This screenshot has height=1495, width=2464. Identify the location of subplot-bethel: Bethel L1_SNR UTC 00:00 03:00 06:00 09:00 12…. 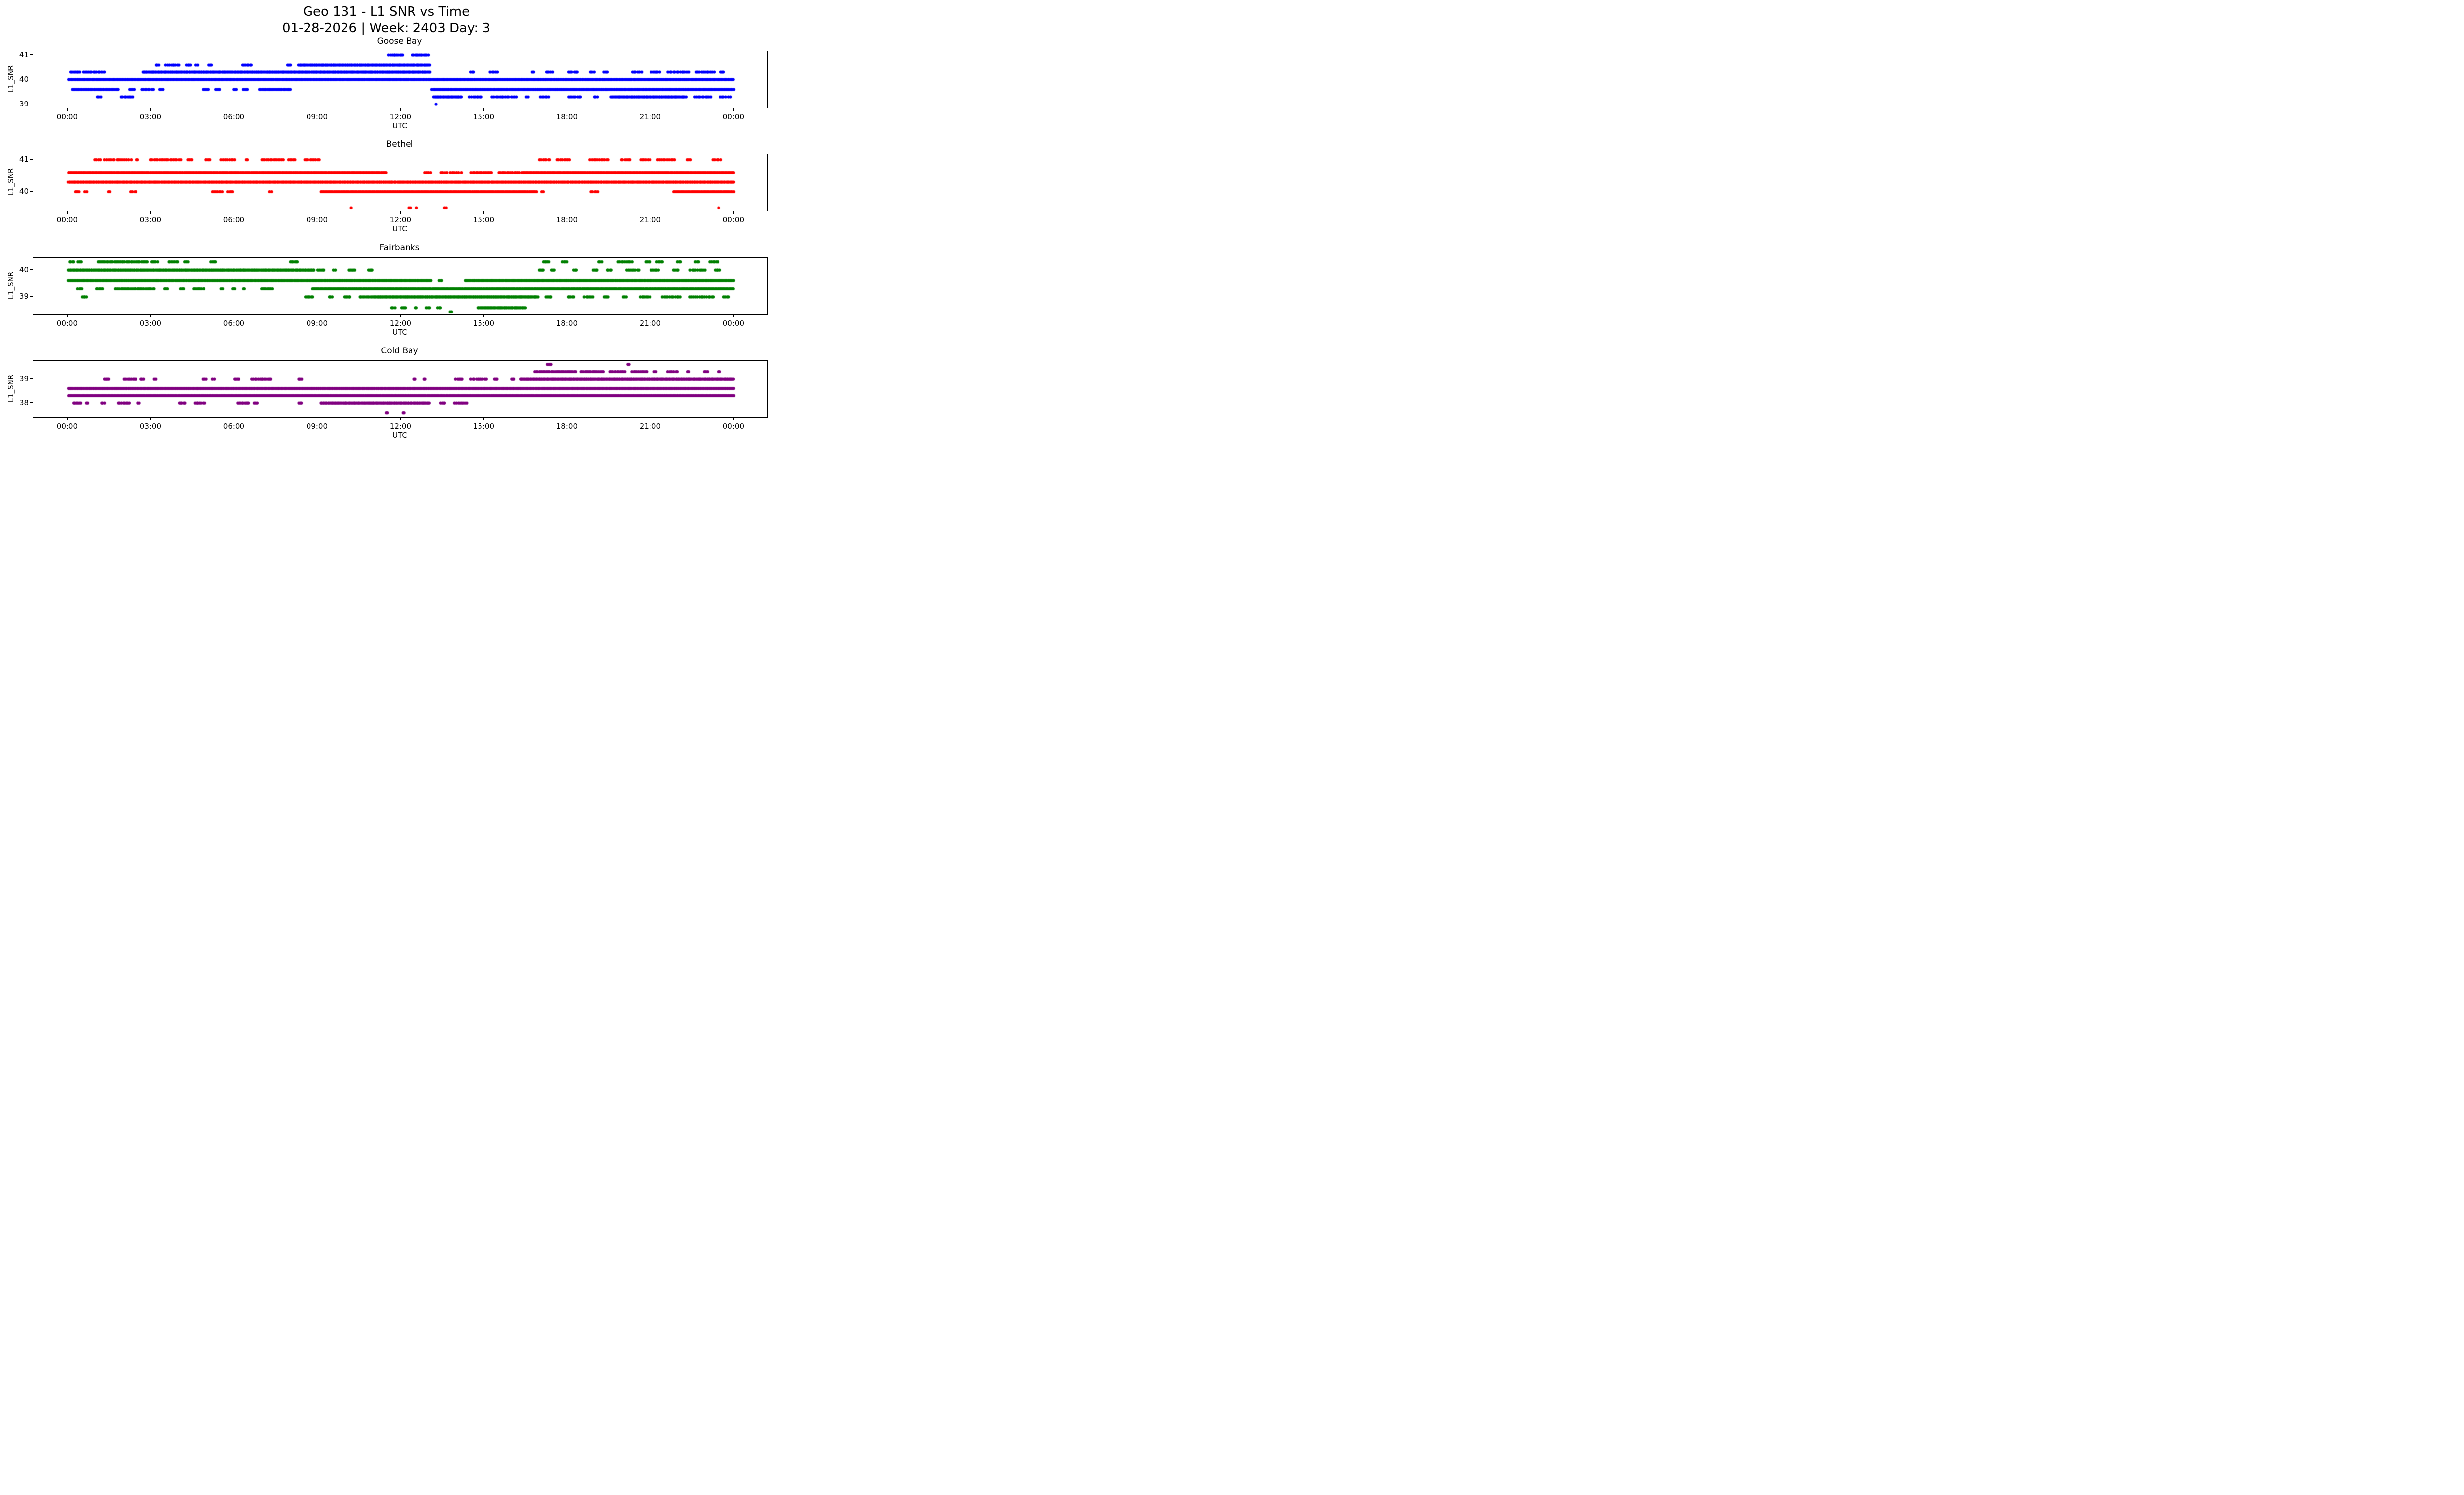
(386, 184).